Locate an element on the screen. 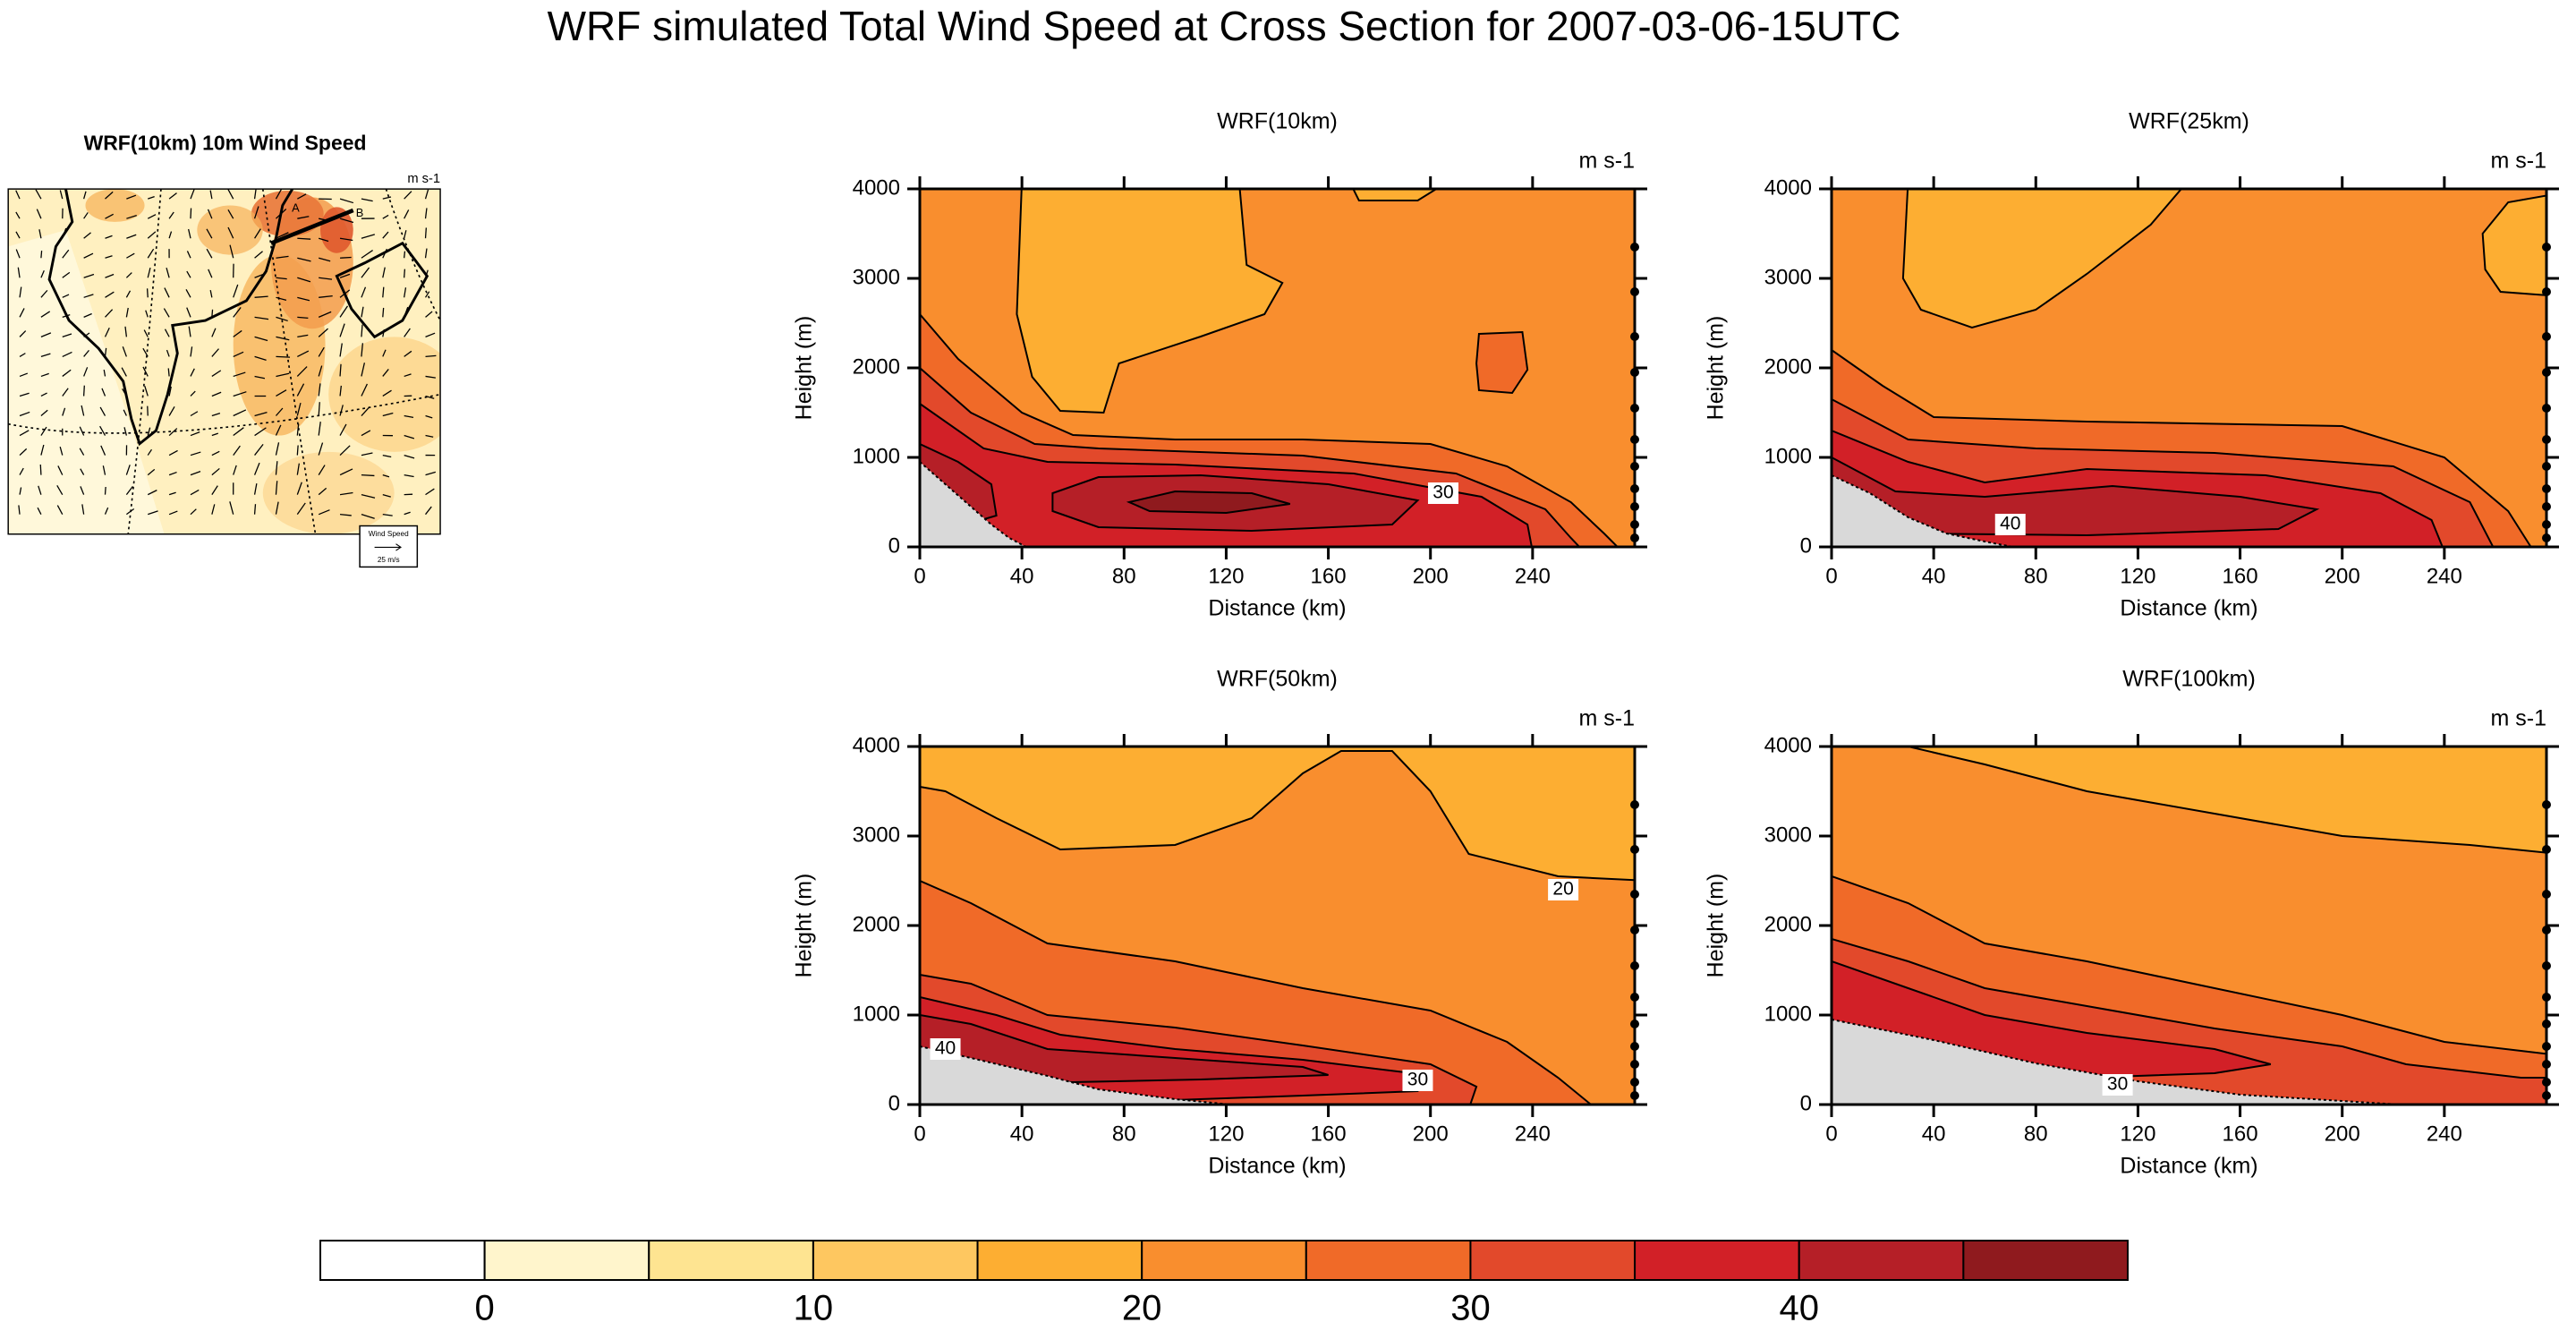 The width and height of the screenshot is (2576, 1331). map-title: WRF(10km) 10m Wind Speed is located at coordinates (225, 143).